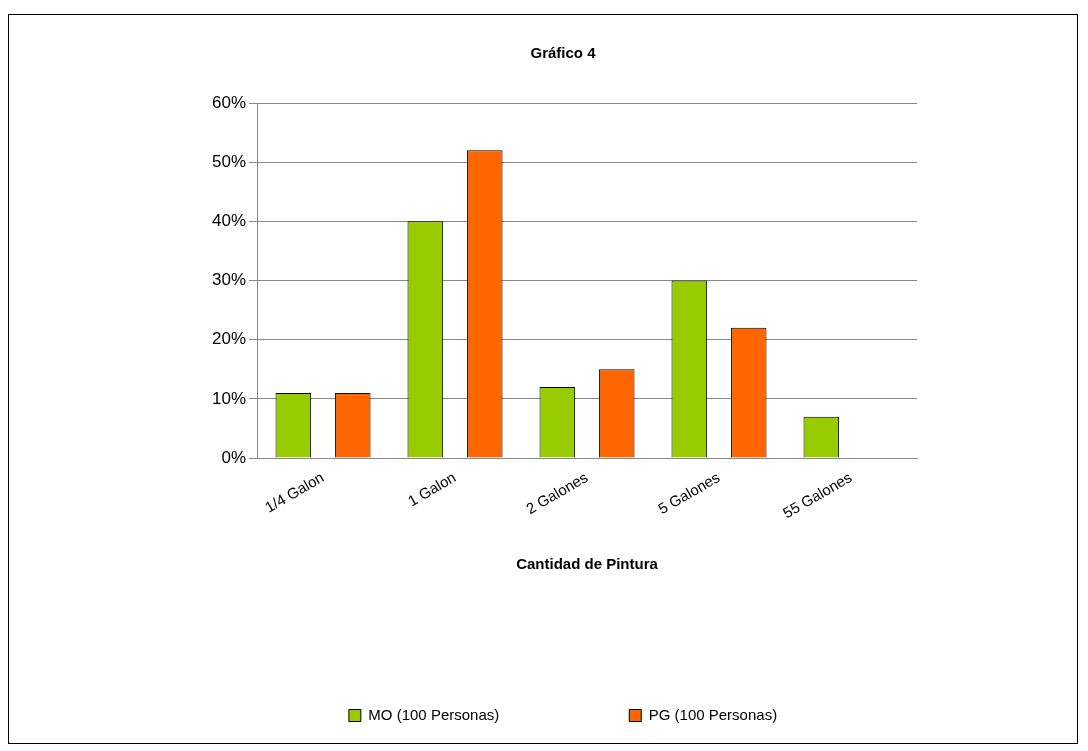 Image resolution: width=1088 pixels, height=751 pixels. What do you see at coordinates (294, 492) in the screenshot?
I see `x-tick-label: 1/4 Galon` at bounding box center [294, 492].